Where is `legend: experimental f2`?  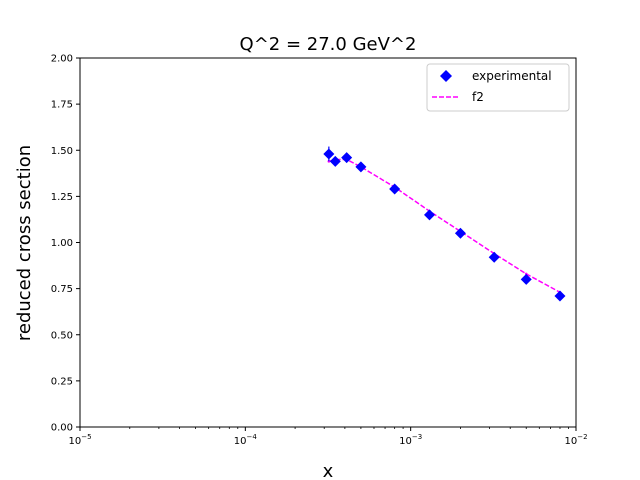 legend: experimental f2 is located at coordinates (498, 87).